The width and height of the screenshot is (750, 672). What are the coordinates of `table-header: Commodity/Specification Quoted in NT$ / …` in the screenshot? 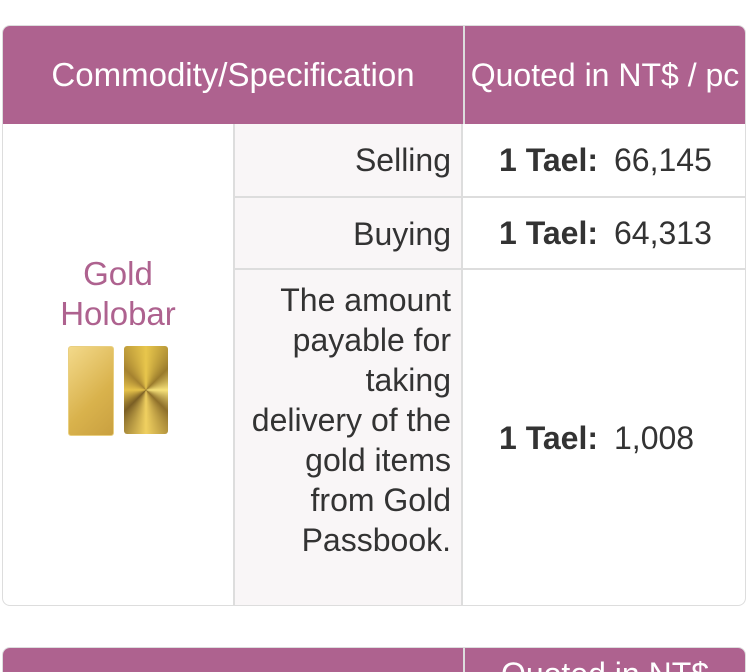 It's located at (374, 75).